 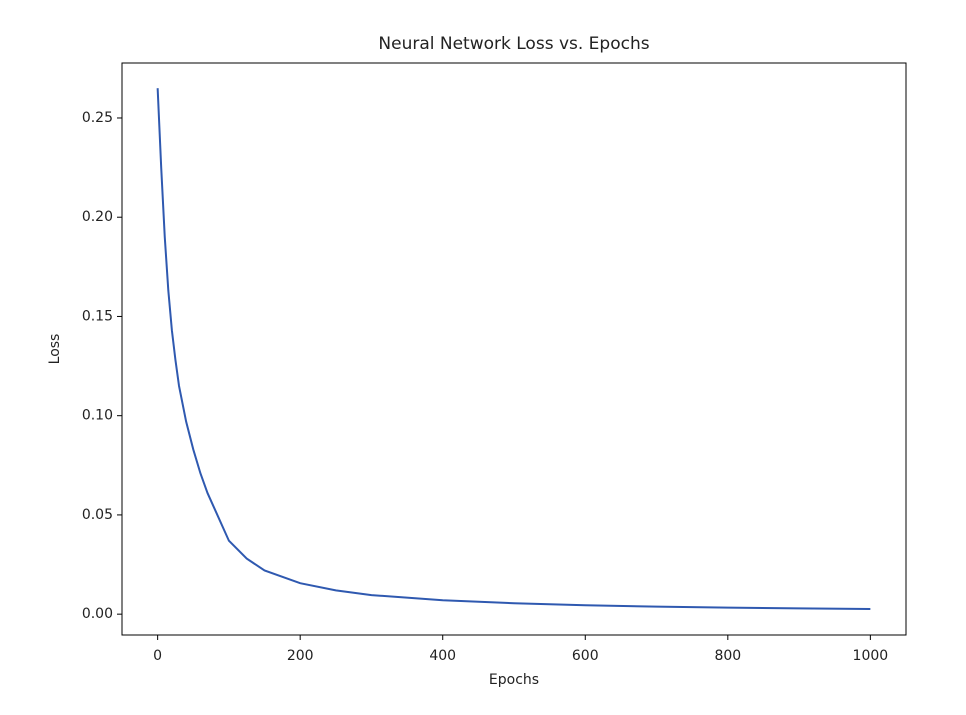 I want to click on x-axis-label: Epochs, so click(x=514, y=680).